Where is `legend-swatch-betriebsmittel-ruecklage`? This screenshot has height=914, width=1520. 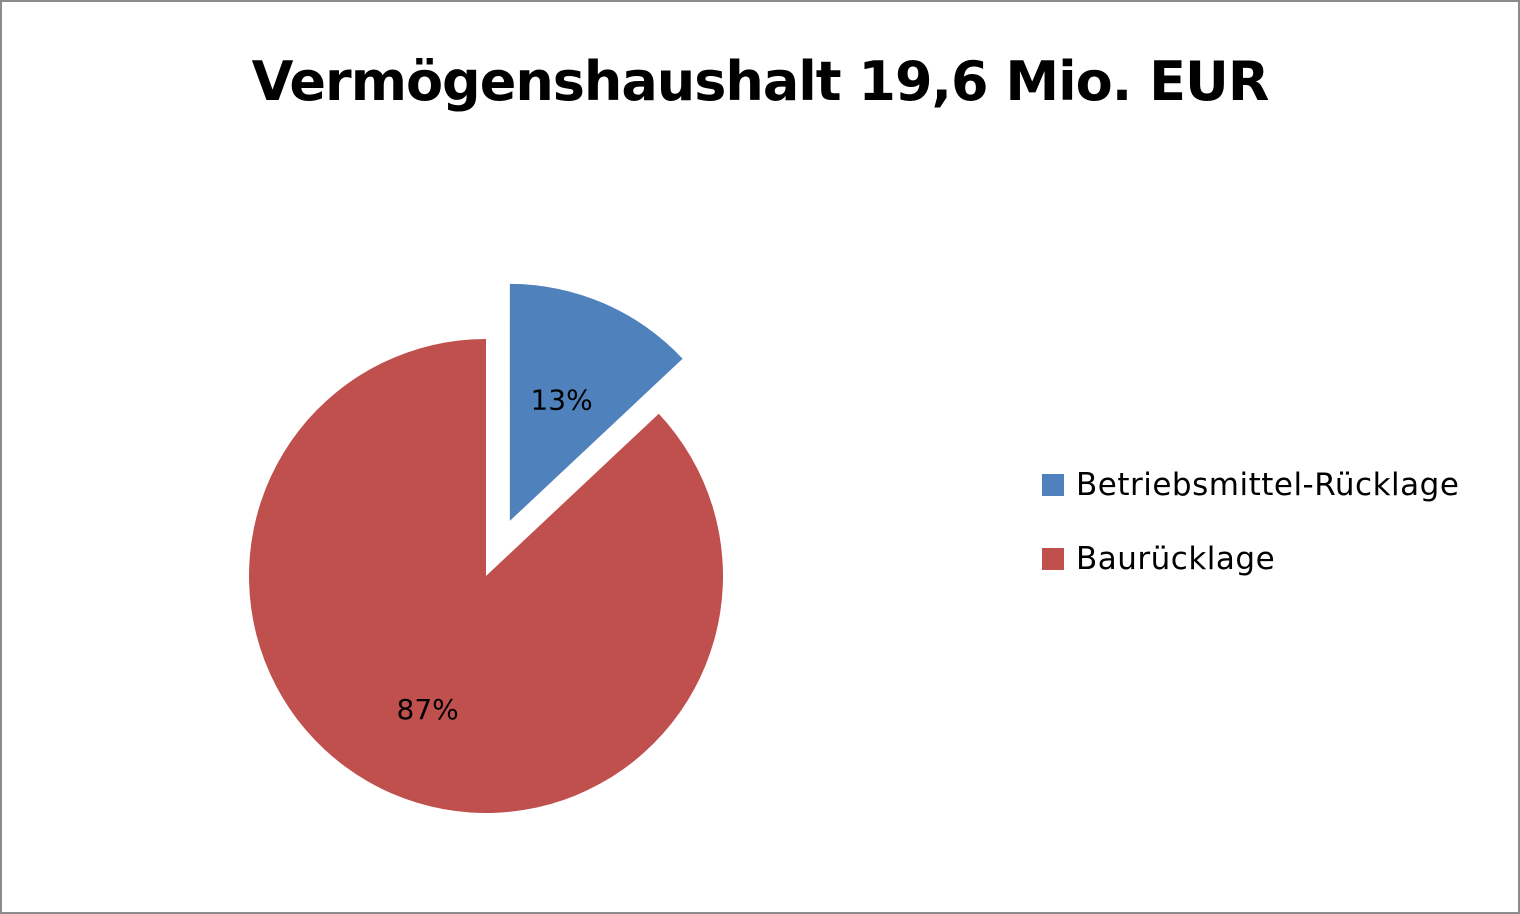 legend-swatch-betriebsmittel-ruecklage is located at coordinates (1053, 485).